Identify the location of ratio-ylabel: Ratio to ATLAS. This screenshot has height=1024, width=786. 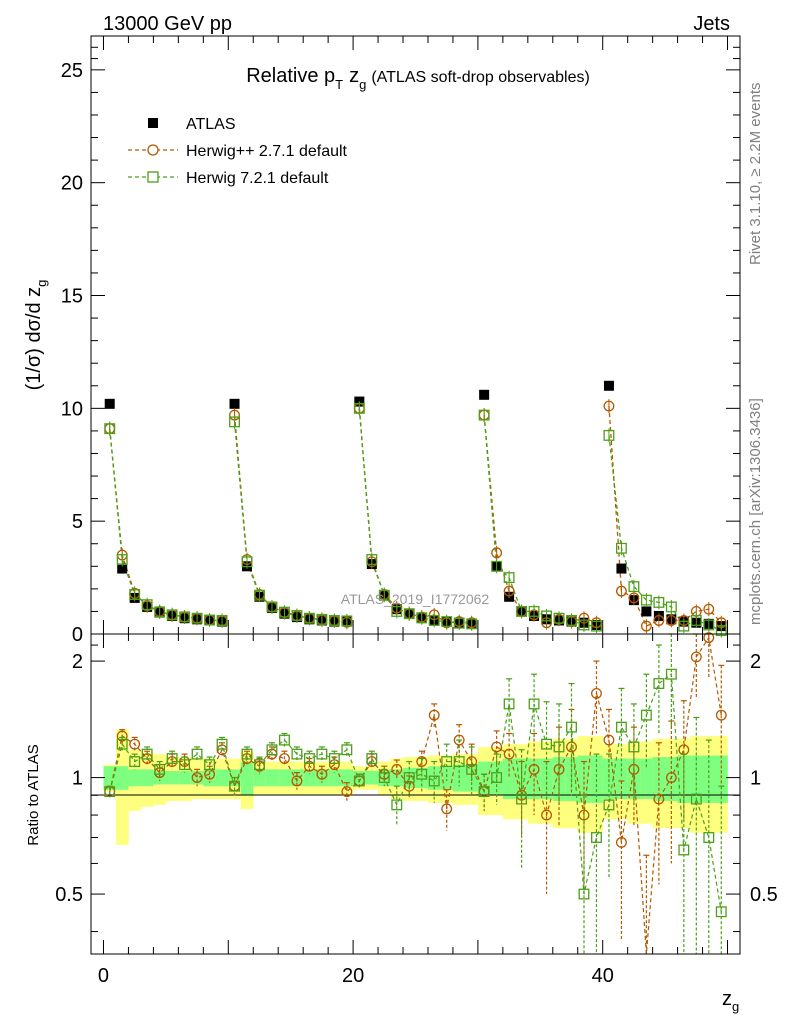
(33, 794).